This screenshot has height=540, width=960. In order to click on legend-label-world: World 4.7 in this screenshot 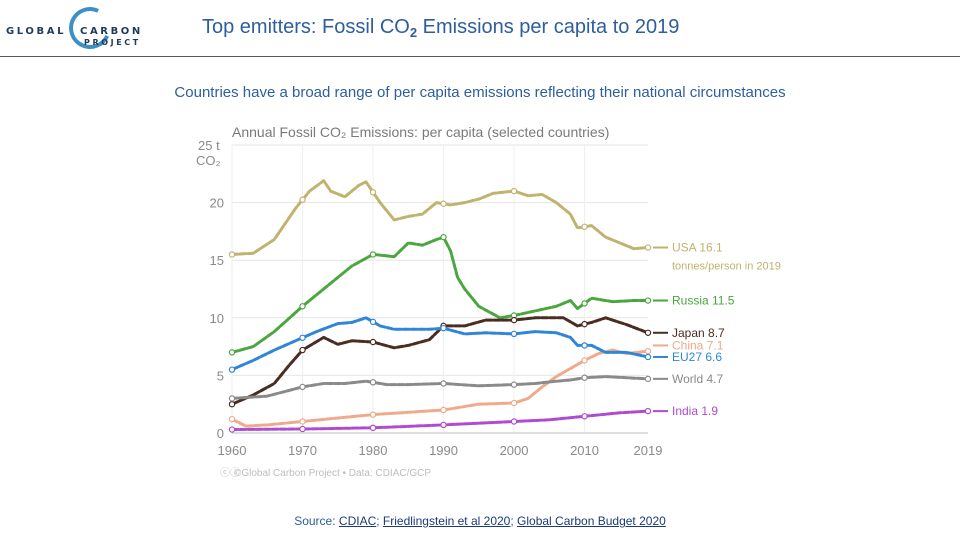, I will do `click(697, 379)`.